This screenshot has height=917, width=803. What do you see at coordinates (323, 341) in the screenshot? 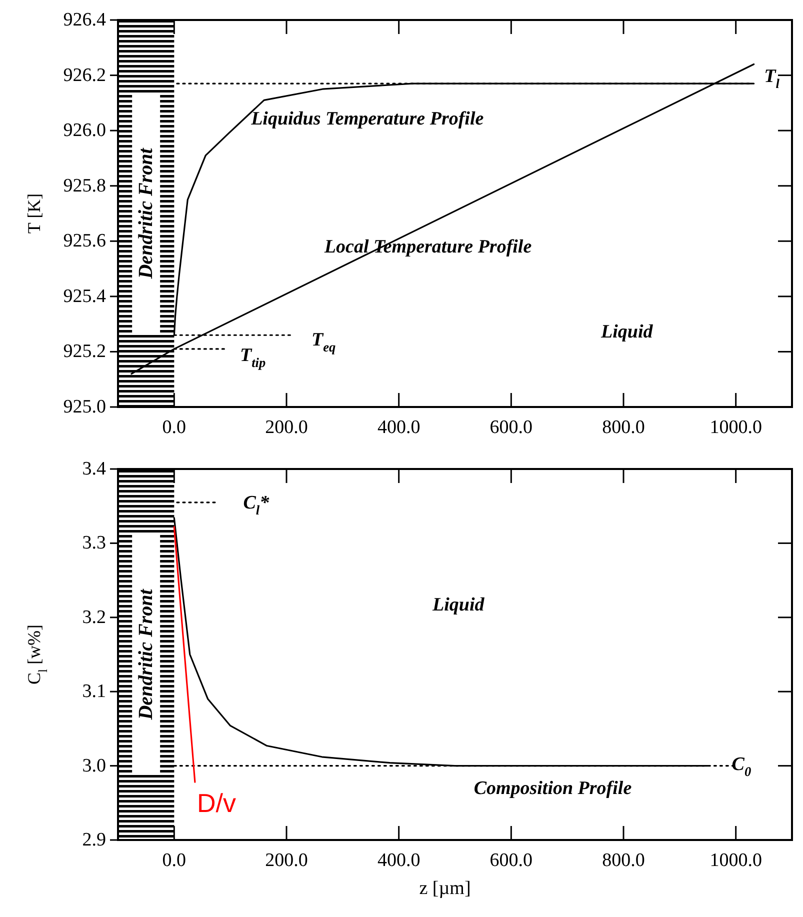
I see `annotation: T$_{eq}$` at bounding box center [323, 341].